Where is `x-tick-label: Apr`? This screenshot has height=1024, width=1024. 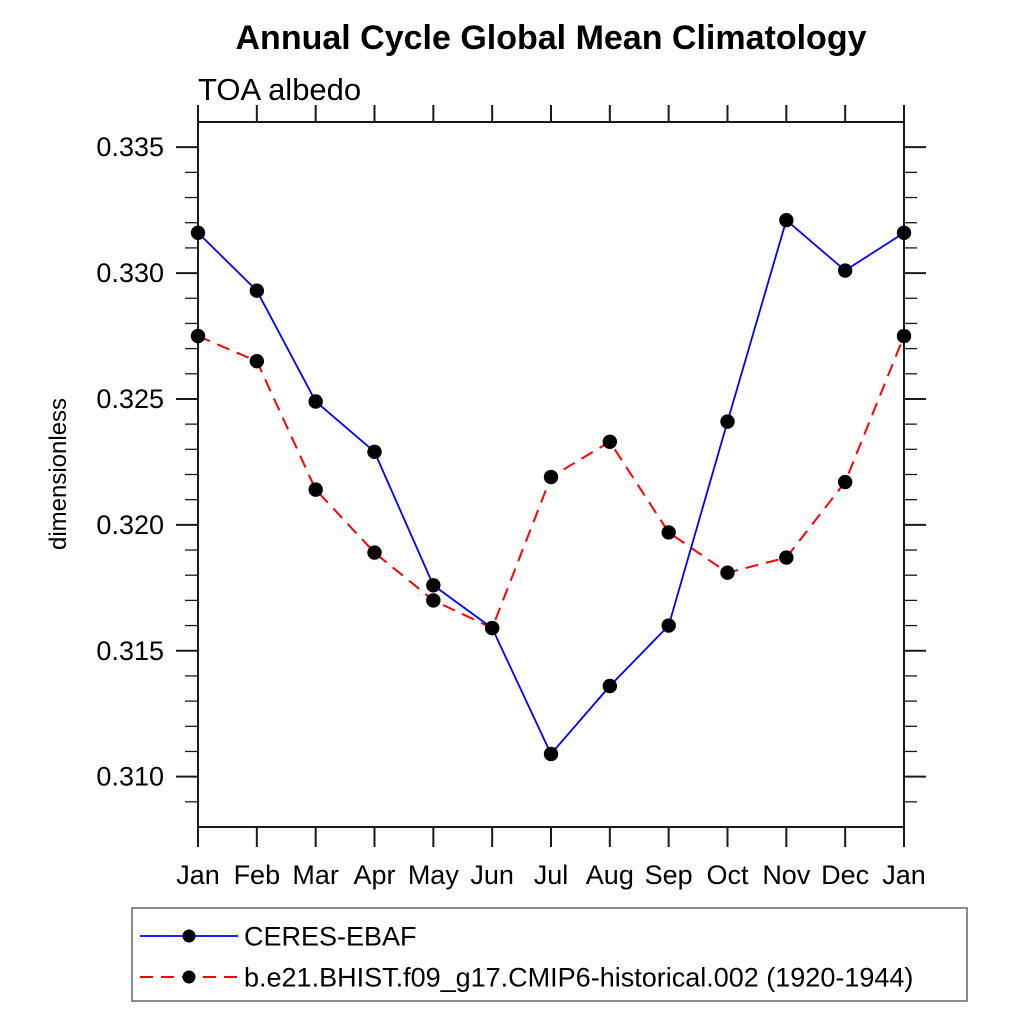
x-tick-label: Apr is located at coordinates (374, 875).